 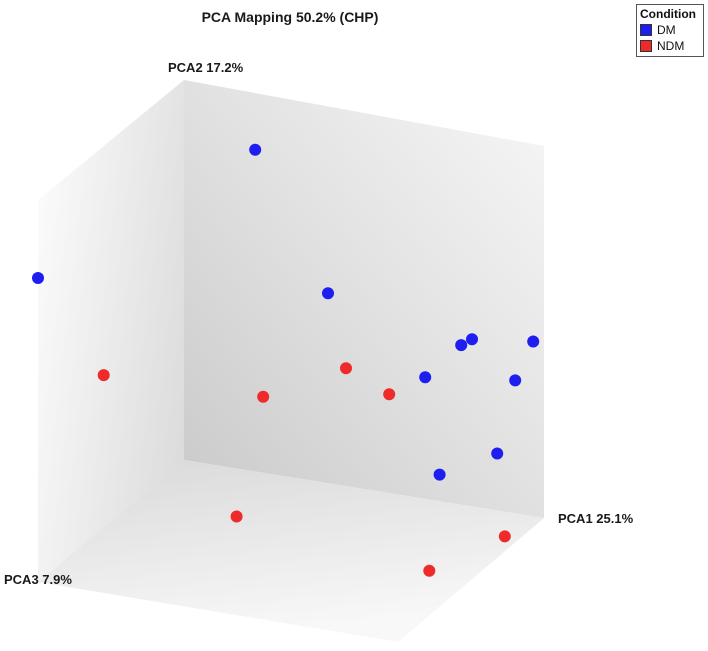 What do you see at coordinates (290, 17) in the screenshot?
I see `chart-title: PCA Mapping 50.2% (CHP)` at bounding box center [290, 17].